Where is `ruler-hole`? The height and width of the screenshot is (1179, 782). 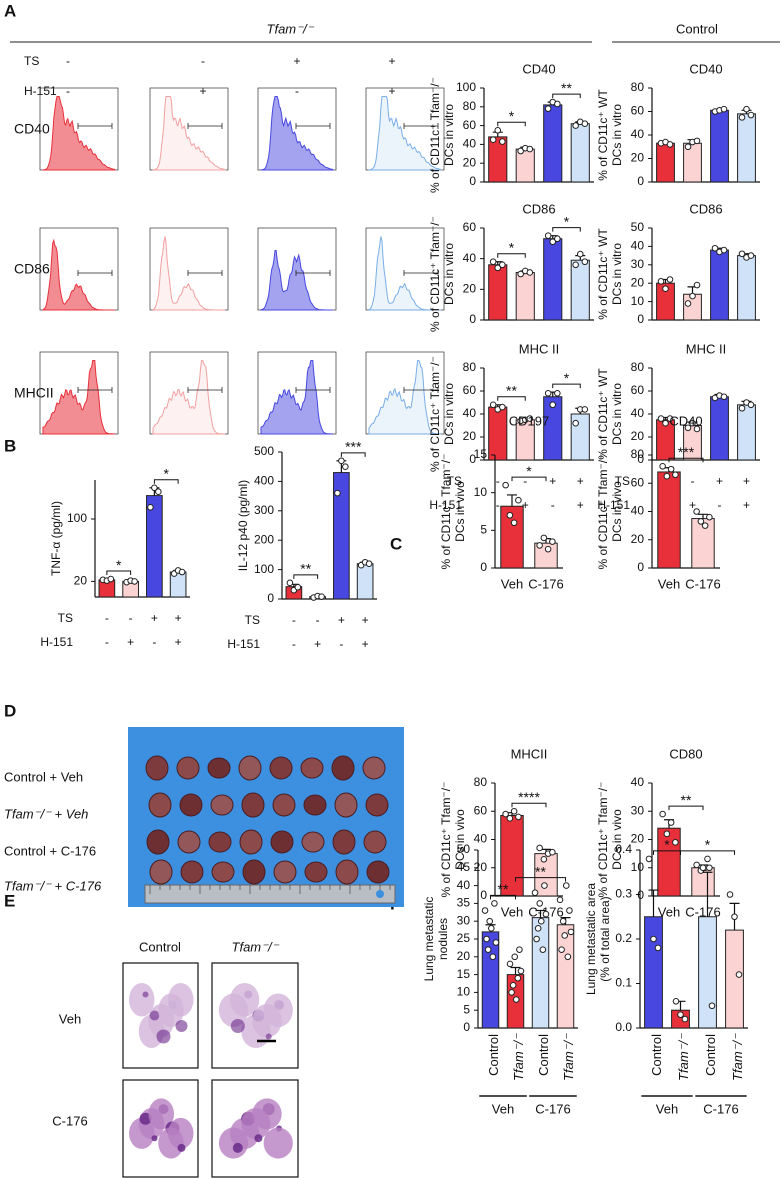
ruler-hole is located at coordinates (380, 894).